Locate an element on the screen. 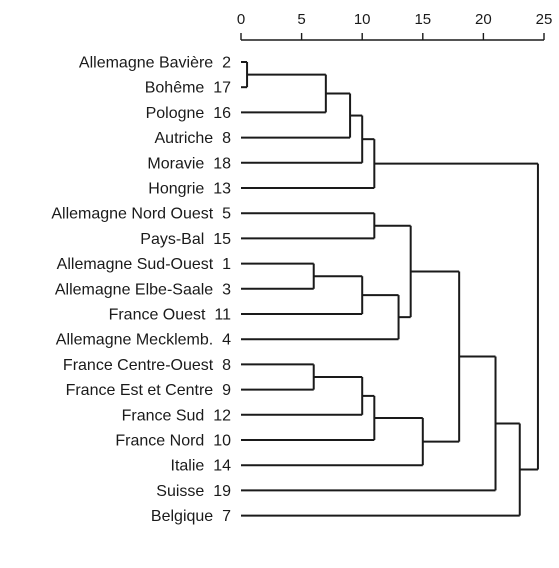  leaf-number: 15 is located at coordinates (222, 239).